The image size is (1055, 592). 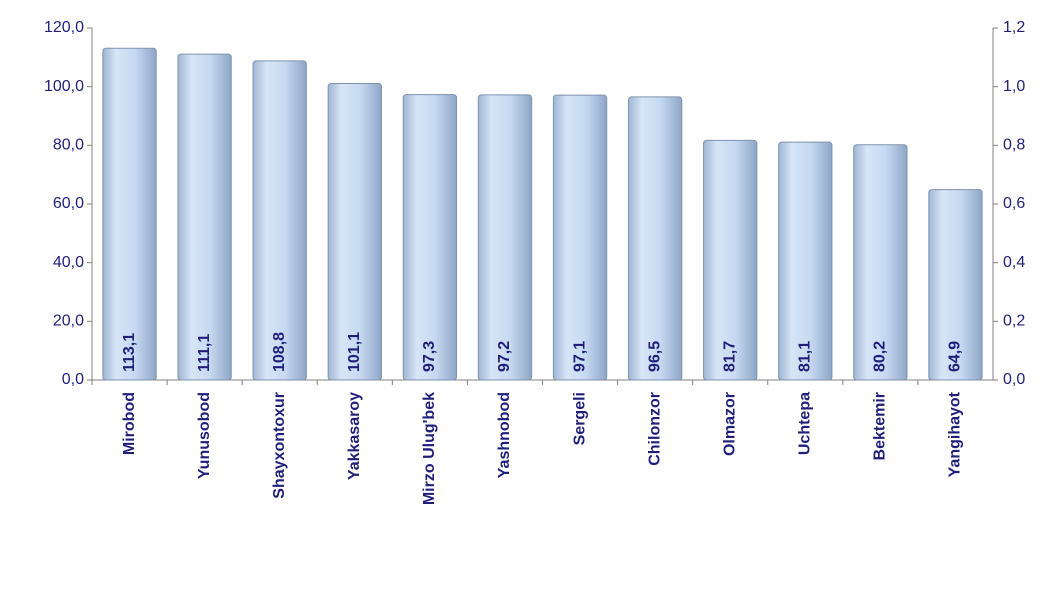 What do you see at coordinates (129, 423) in the screenshot?
I see `x-tick-label: Mirobod` at bounding box center [129, 423].